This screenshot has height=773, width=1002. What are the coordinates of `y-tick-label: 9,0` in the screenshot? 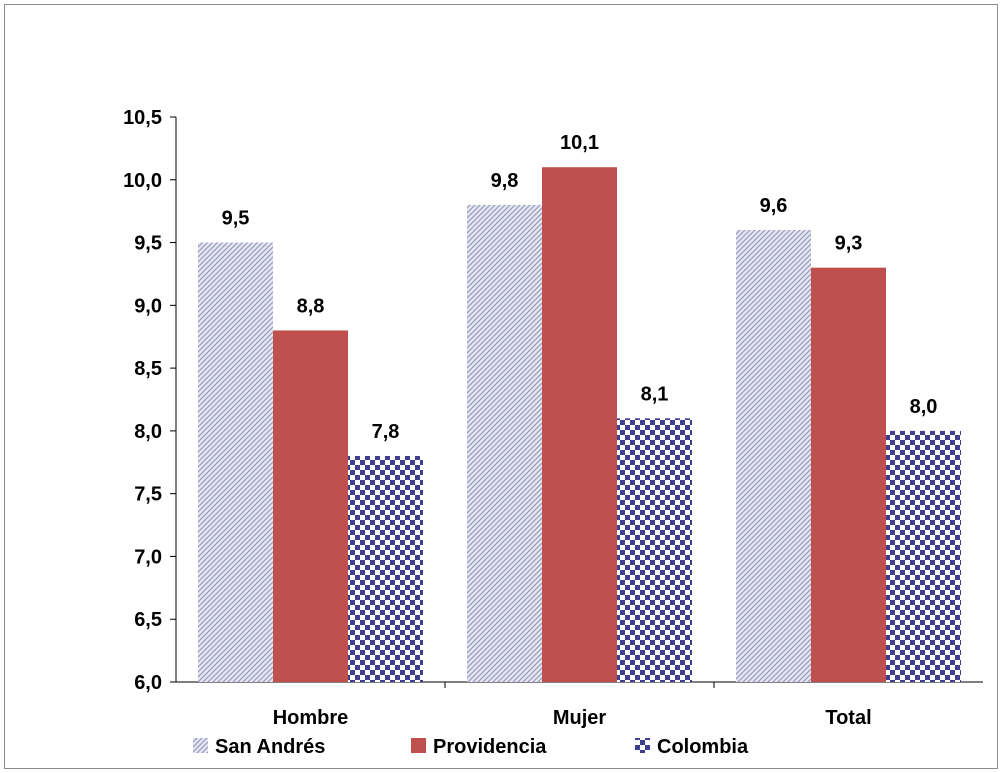 It's located at (148, 306).